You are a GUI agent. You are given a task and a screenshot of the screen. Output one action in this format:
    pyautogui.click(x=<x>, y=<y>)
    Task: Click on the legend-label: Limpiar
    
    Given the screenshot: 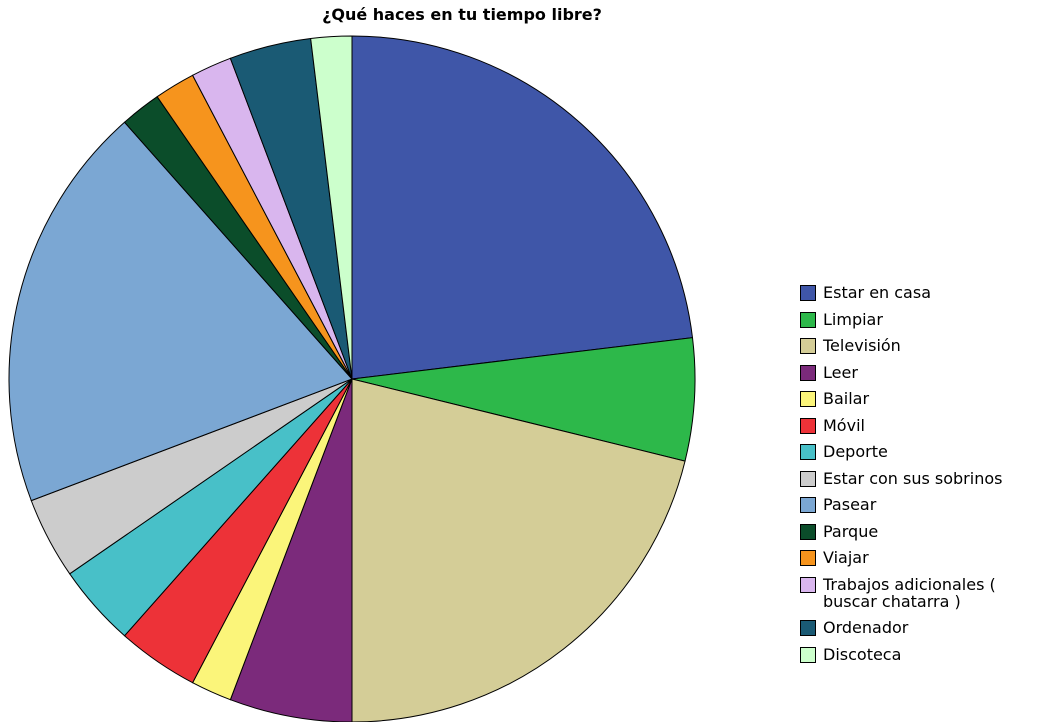 What is the action you would take?
    pyautogui.click(x=853, y=319)
    